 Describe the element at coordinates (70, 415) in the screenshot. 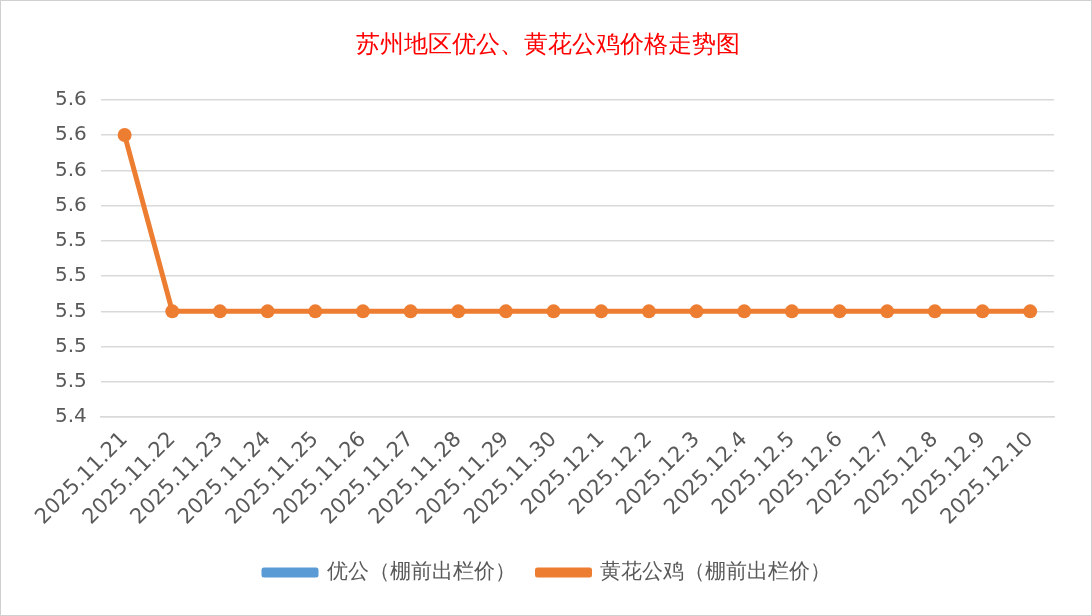

I see `y-tick-label: 5.4` at that location.